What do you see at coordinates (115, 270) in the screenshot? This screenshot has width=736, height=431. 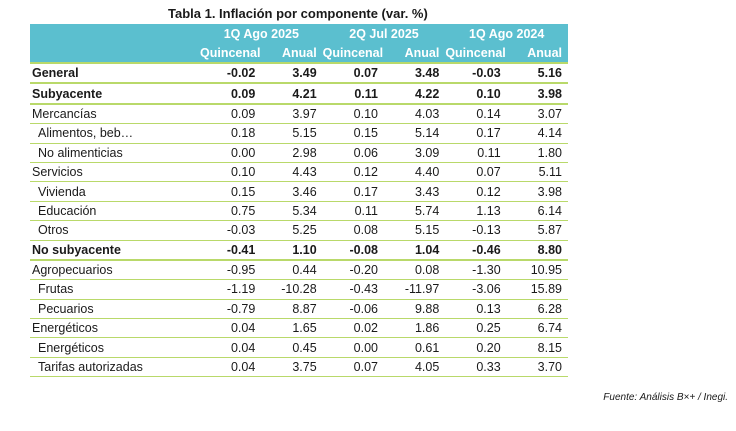 I see `row-label: Agropecuarios` at bounding box center [115, 270].